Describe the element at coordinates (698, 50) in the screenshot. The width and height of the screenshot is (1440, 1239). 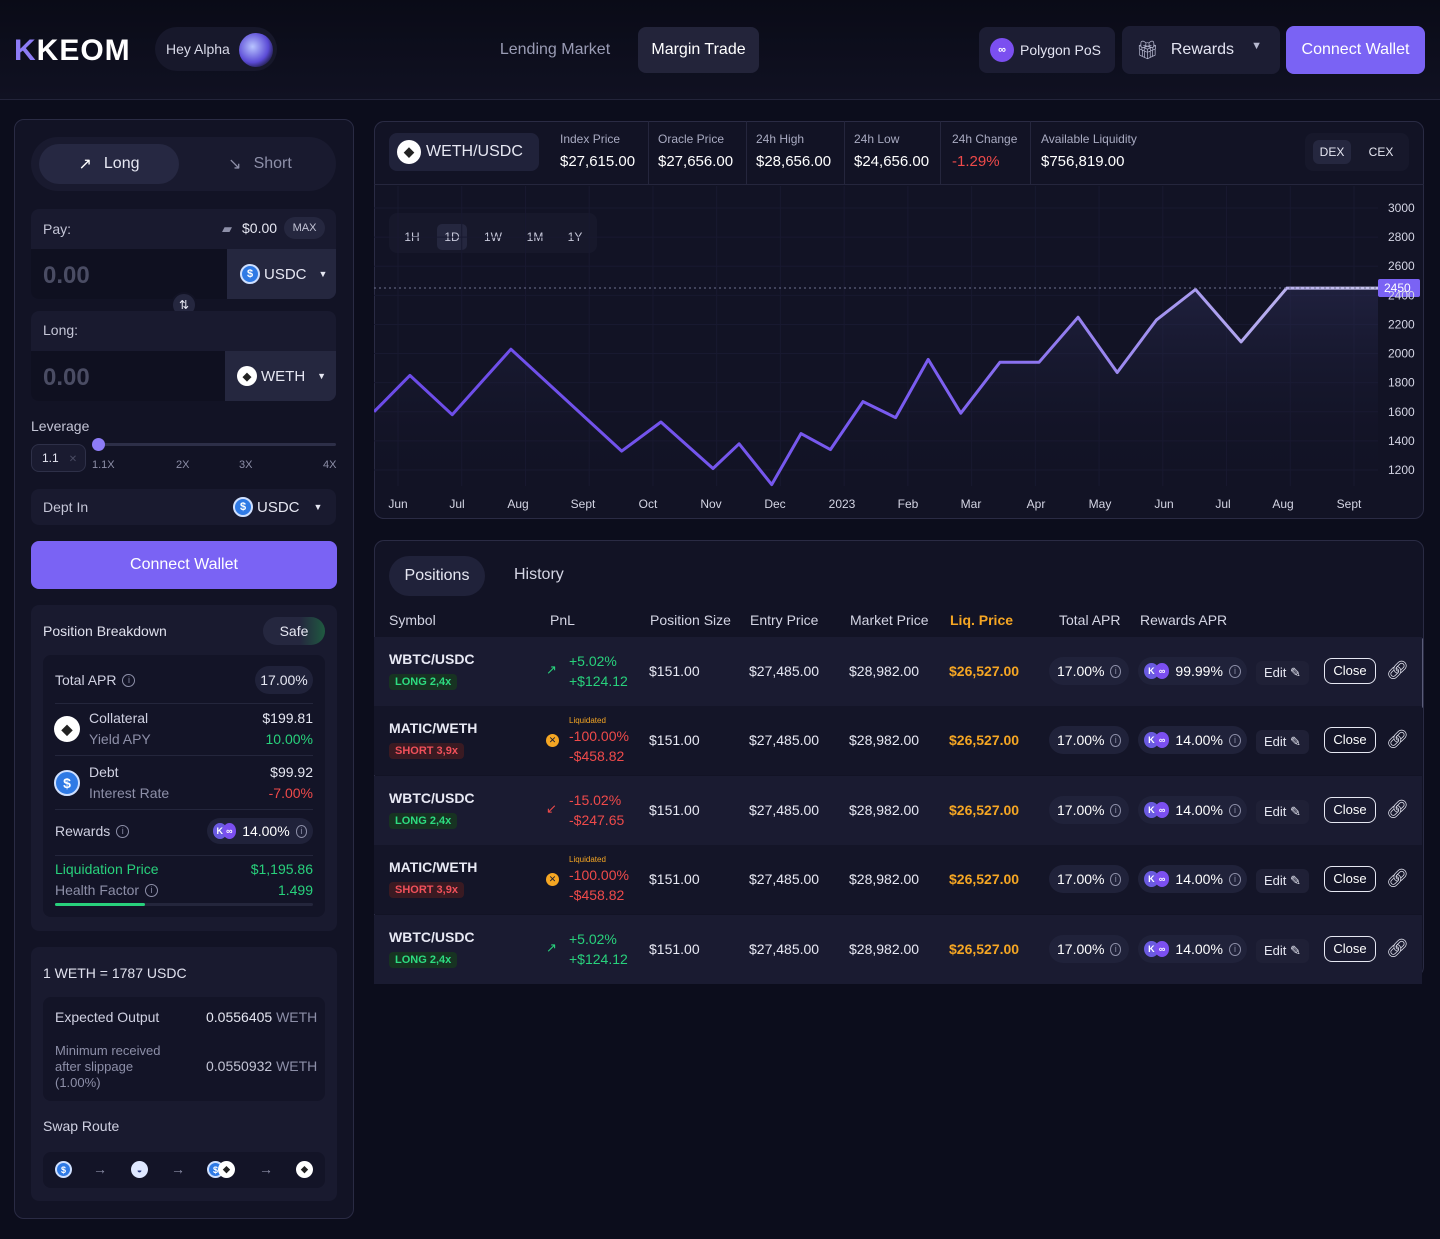
I see `nav-margin-trade: Margin Trade` at that location.